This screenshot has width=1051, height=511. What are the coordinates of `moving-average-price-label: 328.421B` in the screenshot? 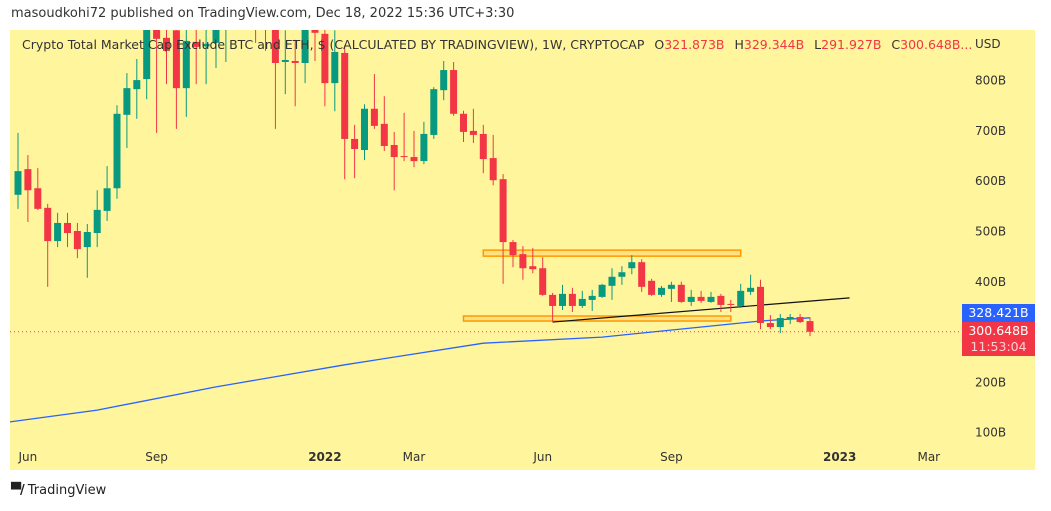 It's located at (998, 313).